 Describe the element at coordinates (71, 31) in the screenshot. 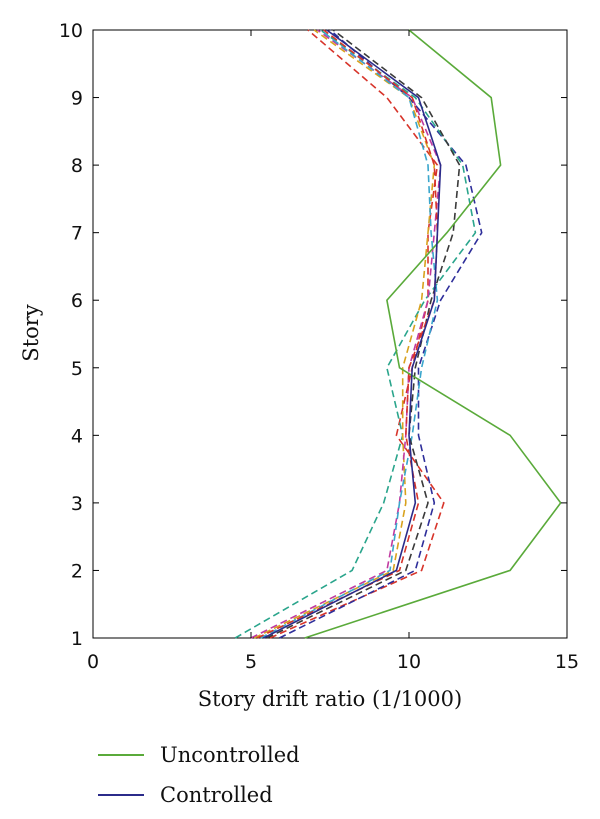

I see `y-tick-label: 10` at that location.